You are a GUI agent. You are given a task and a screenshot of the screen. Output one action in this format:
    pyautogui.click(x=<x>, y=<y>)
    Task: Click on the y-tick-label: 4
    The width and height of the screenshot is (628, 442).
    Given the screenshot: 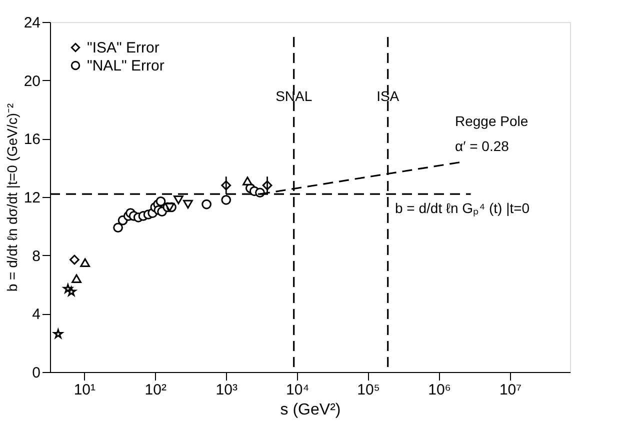 What is the action you would take?
    pyautogui.click(x=36, y=315)
    